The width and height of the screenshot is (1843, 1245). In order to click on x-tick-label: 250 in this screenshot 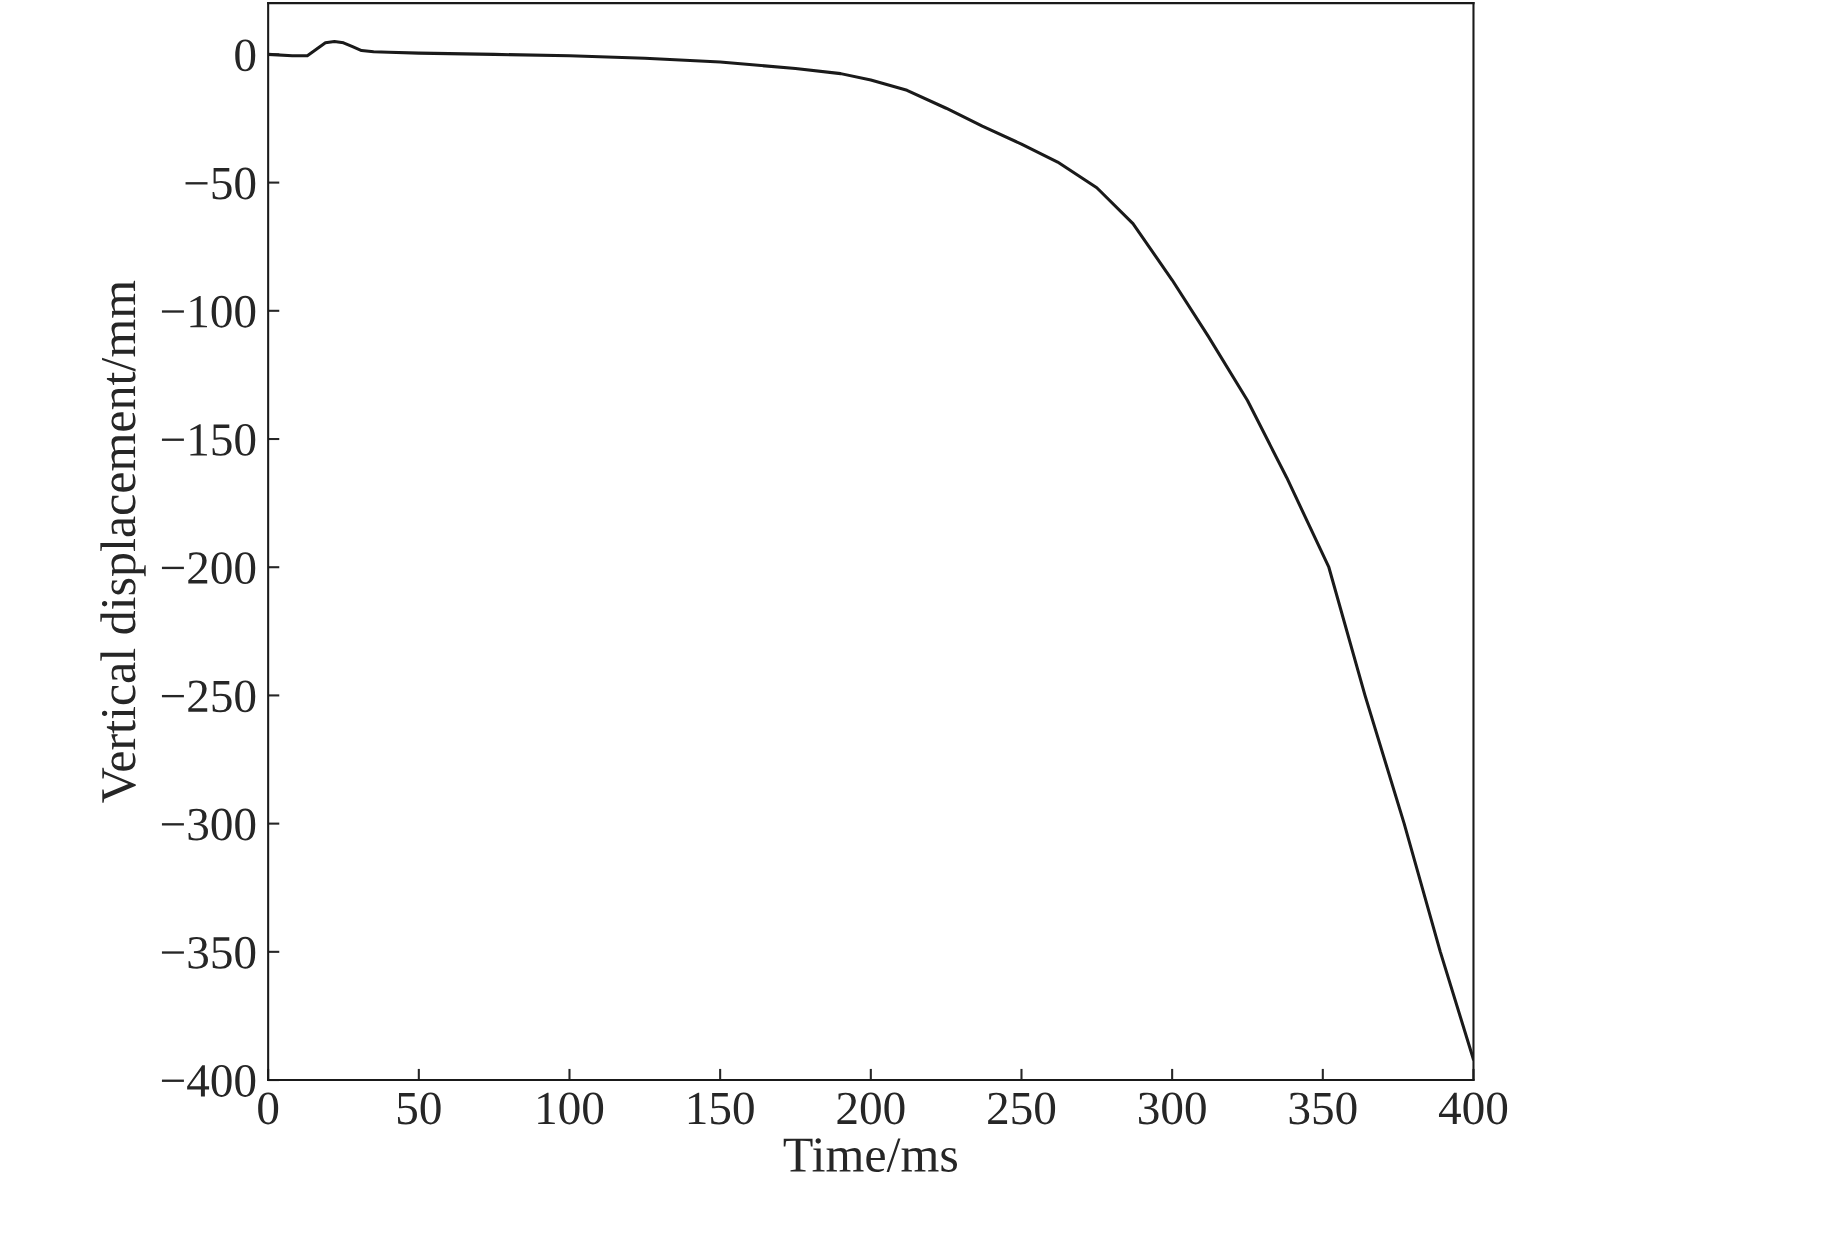, I will do `click(1022, 1108)`.